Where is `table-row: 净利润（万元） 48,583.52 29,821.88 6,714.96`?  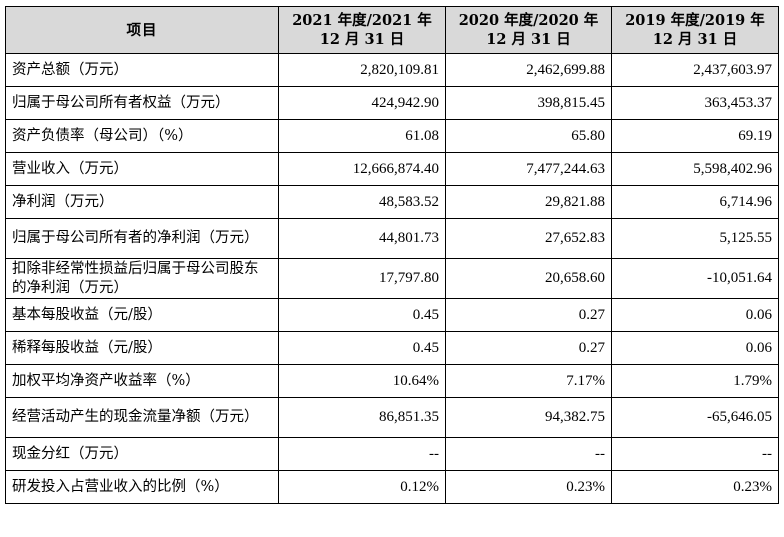
table-row: 净利润（万元） 48,583.52 29,821.88 6,714.96 is located at coordinates (392, 202).